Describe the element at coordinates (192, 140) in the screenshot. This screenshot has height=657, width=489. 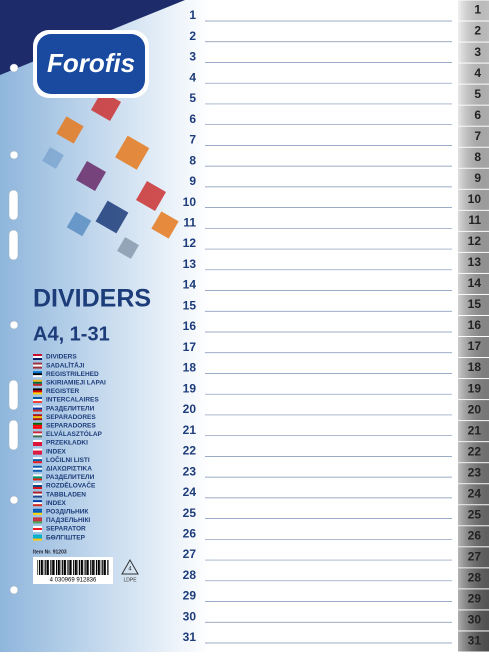
I see `row-number: 7` at that location.